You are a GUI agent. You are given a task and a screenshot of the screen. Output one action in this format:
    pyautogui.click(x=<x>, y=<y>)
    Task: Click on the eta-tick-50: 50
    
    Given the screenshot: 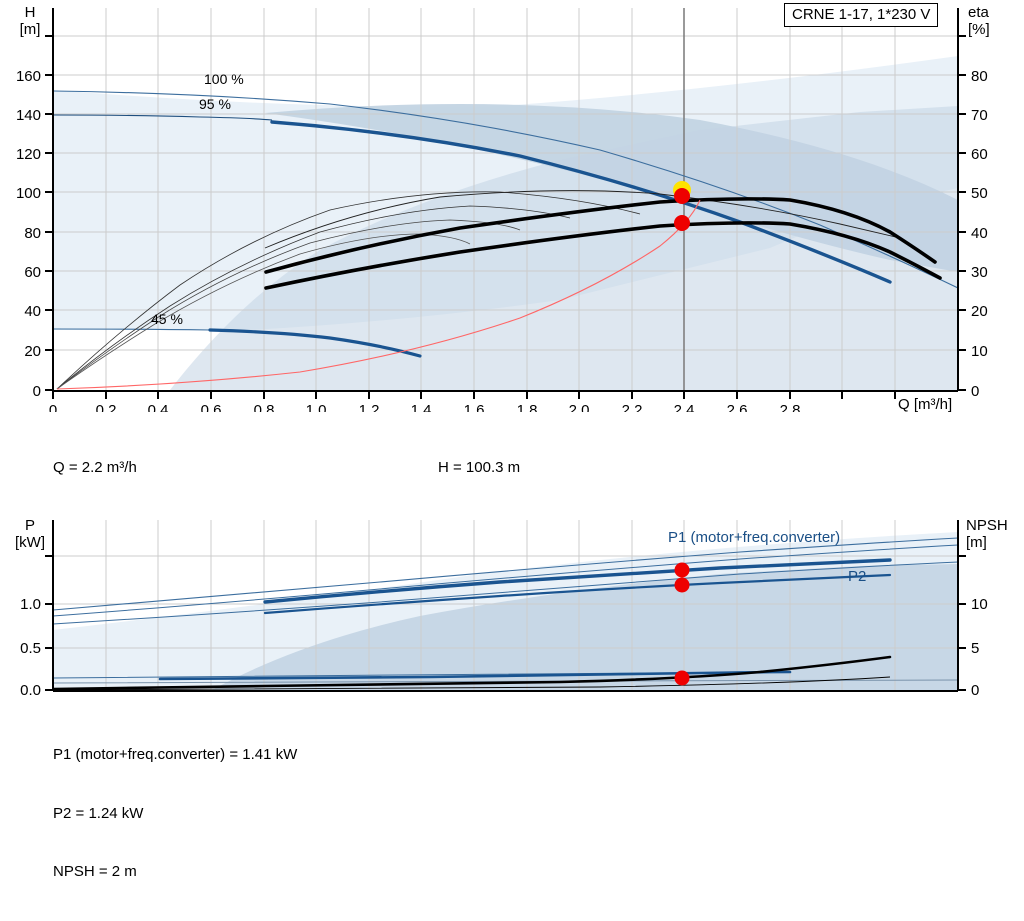 What is the action you would take?
    pyautogui.click(x=979, y=193)
    